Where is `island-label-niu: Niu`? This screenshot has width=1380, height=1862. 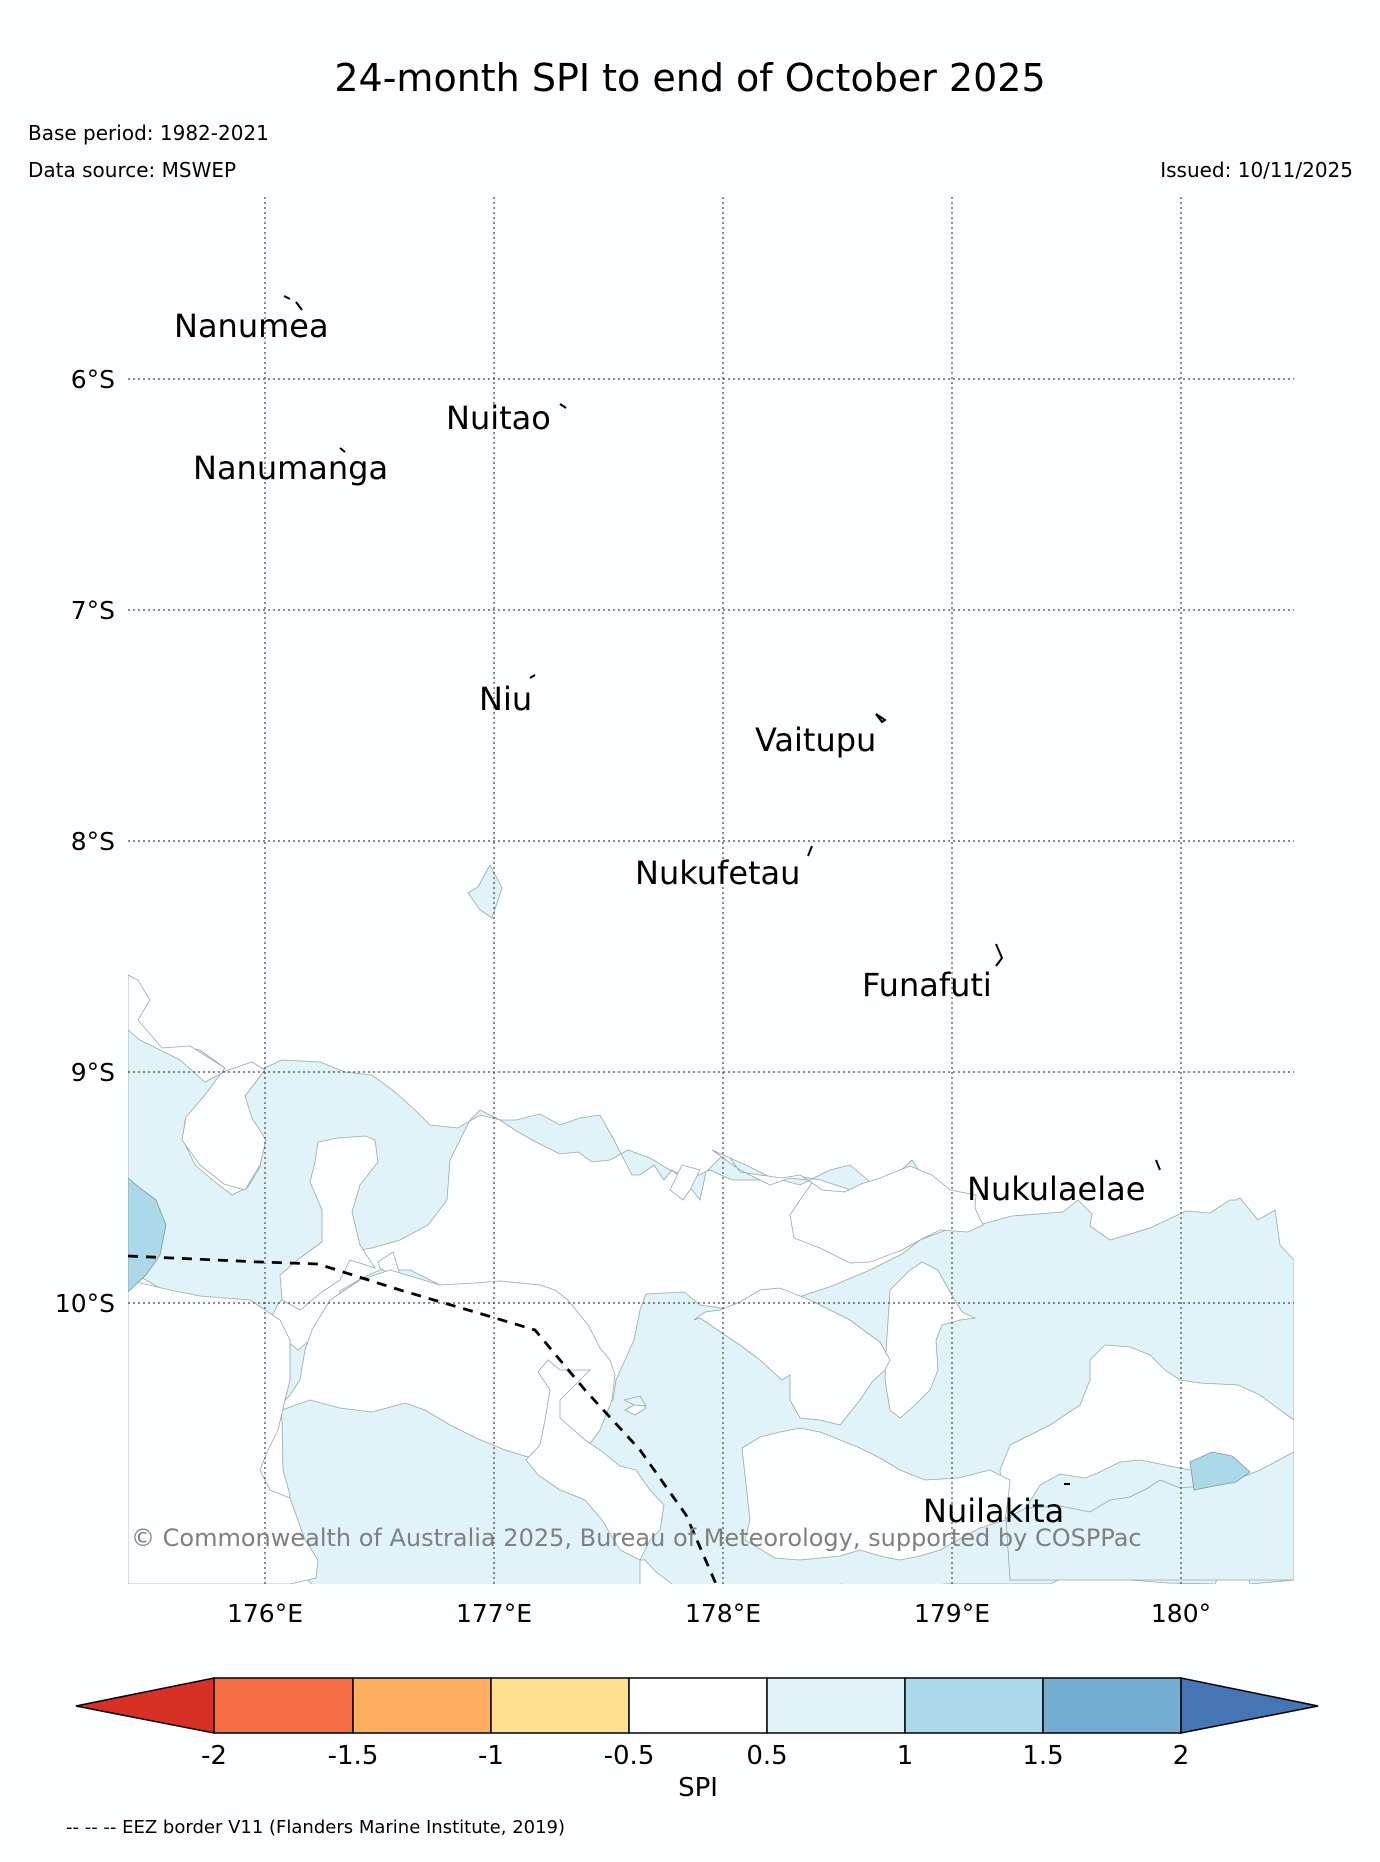
island-label-niu: Niu is located at coordinates (505, 699).